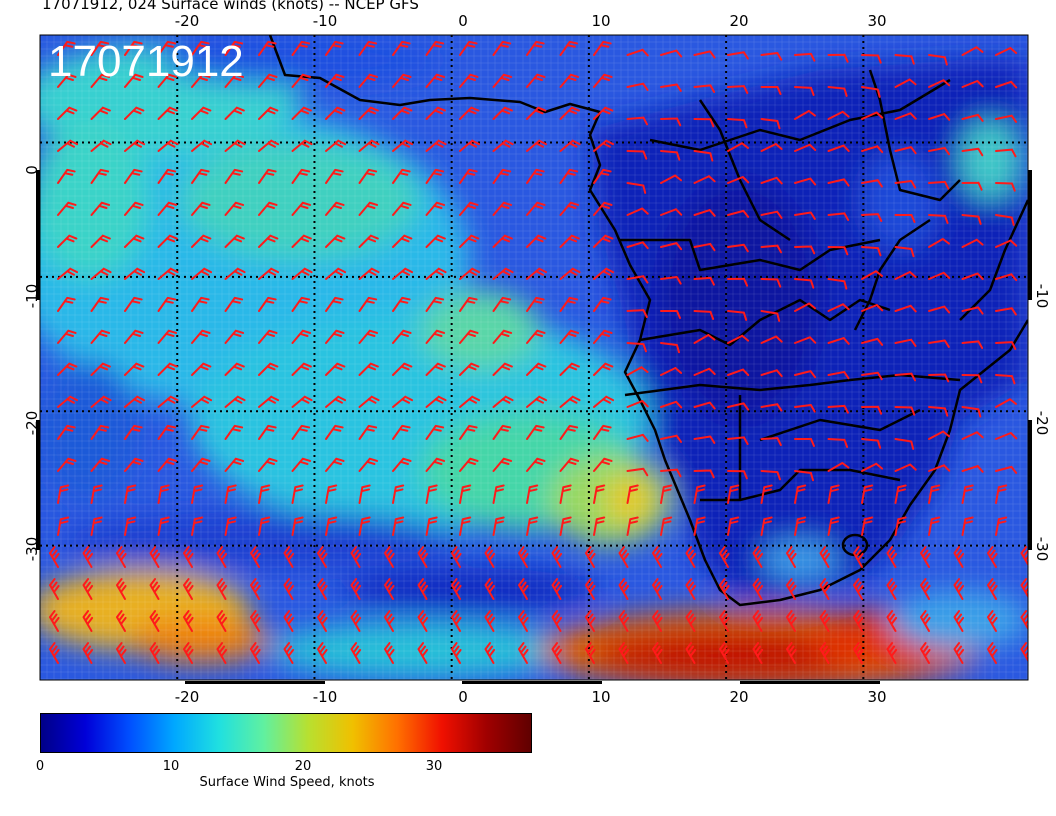  I want to click on colorbar-tick: 0, so click(40, 766).